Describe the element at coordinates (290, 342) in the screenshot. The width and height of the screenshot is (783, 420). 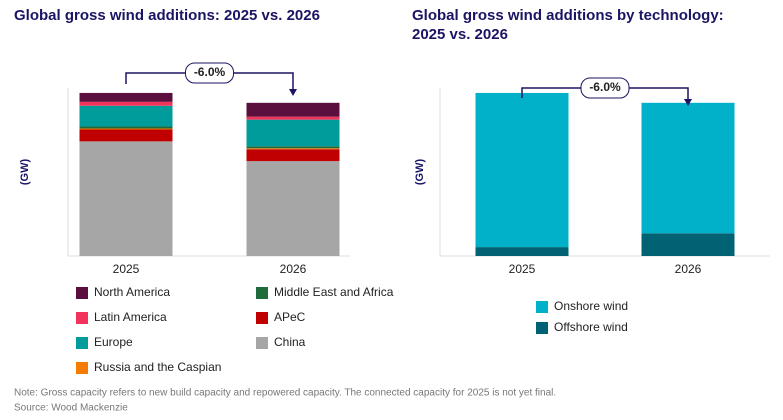
I see `legend-label: China` at that location.